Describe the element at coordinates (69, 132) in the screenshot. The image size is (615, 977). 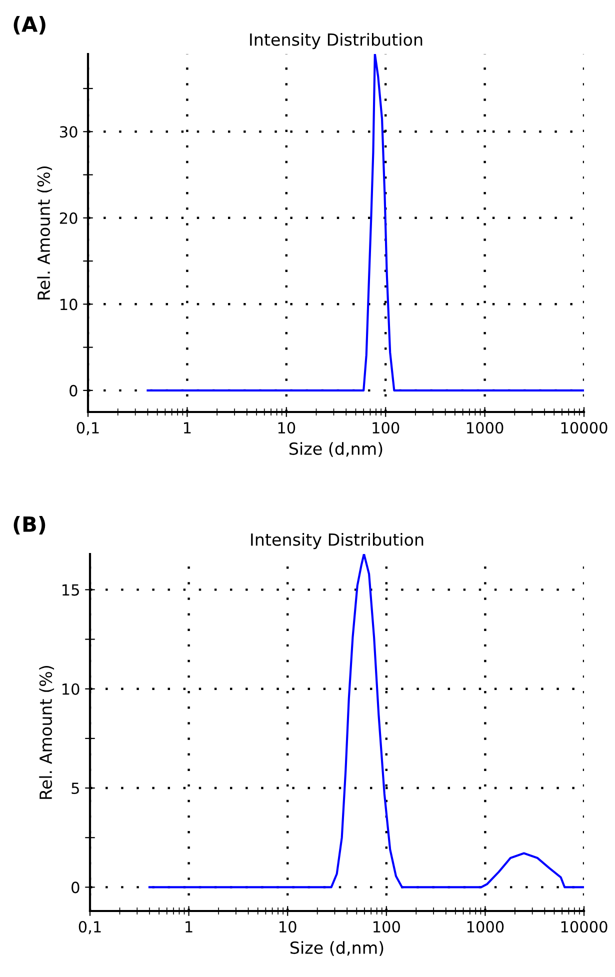
I see `y-tick-label: 30` at that location.